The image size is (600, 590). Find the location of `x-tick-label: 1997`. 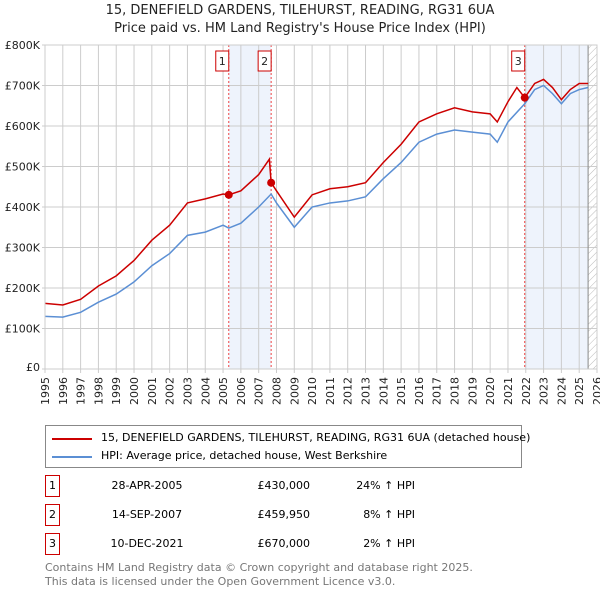

x-tick-label: 1997 is located at coordinates (81, 391).